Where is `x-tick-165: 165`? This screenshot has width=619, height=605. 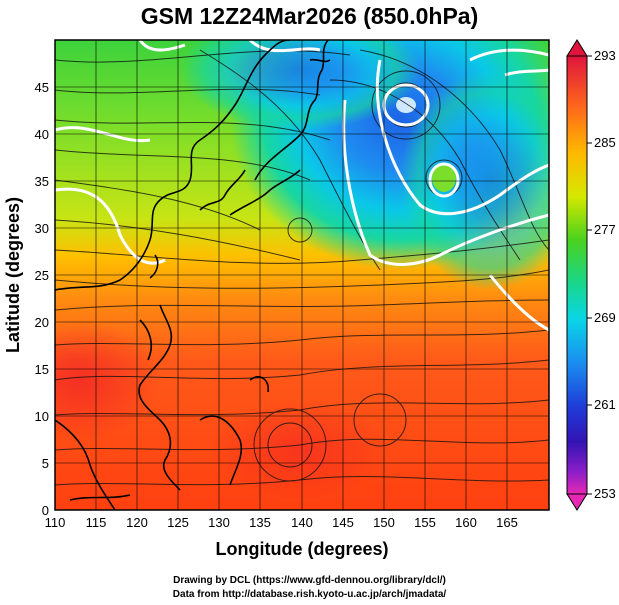
x-tick-165: 165 is located at coordinates (507, 522).